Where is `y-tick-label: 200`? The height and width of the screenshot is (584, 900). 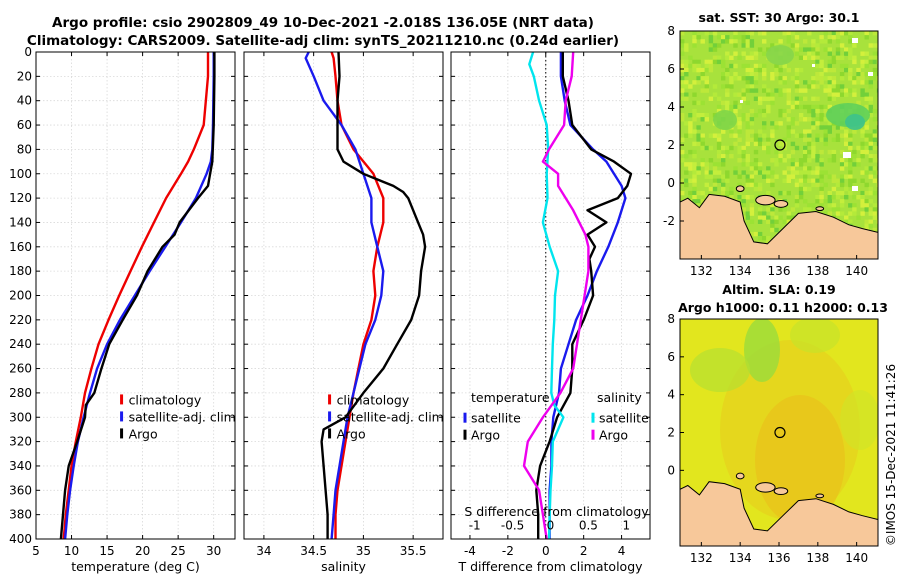
y-tick-label: 200 is located at coordinates (20, 296).